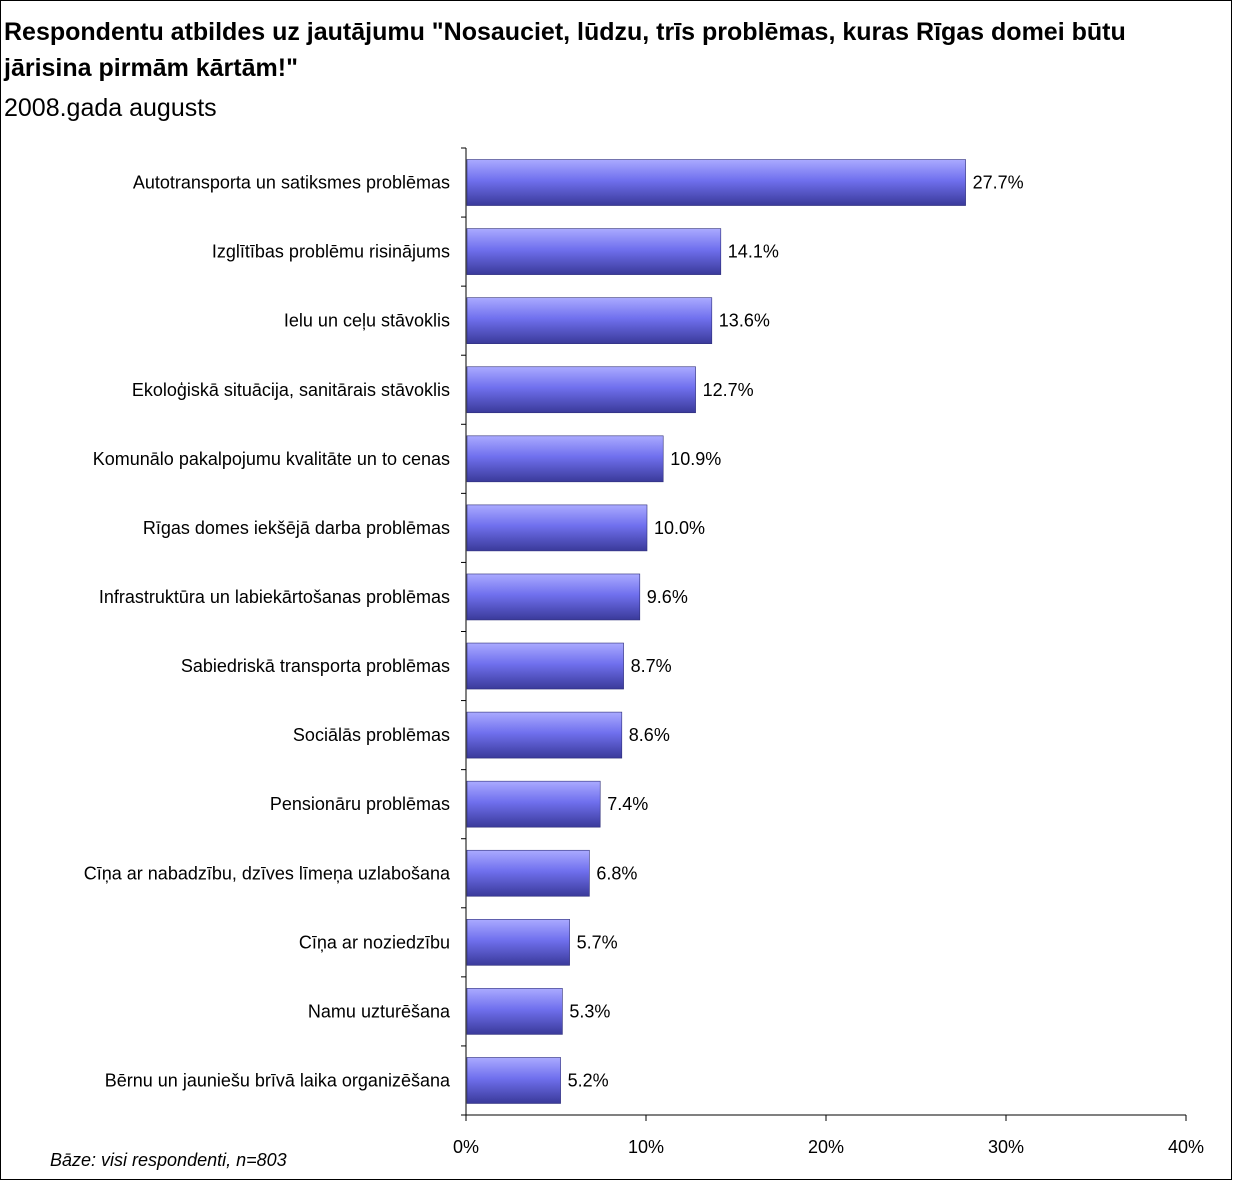 The image size is (1234, 1182). I want to click on data-label: 13.6%, so click(744, 321).